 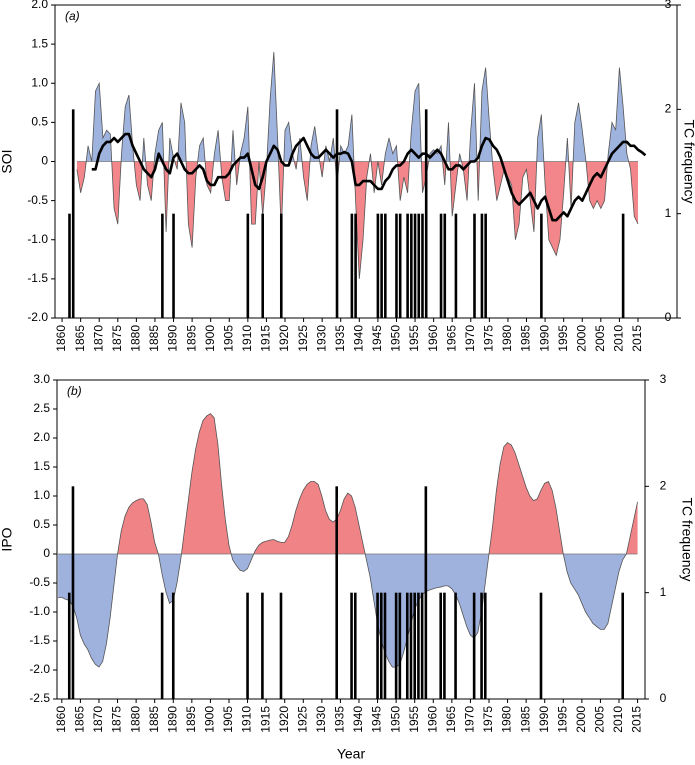 What do you see at coordinates (74, 391) in the screenshot?
I see `panel-label: (b)` at bounding box center [74, 391].